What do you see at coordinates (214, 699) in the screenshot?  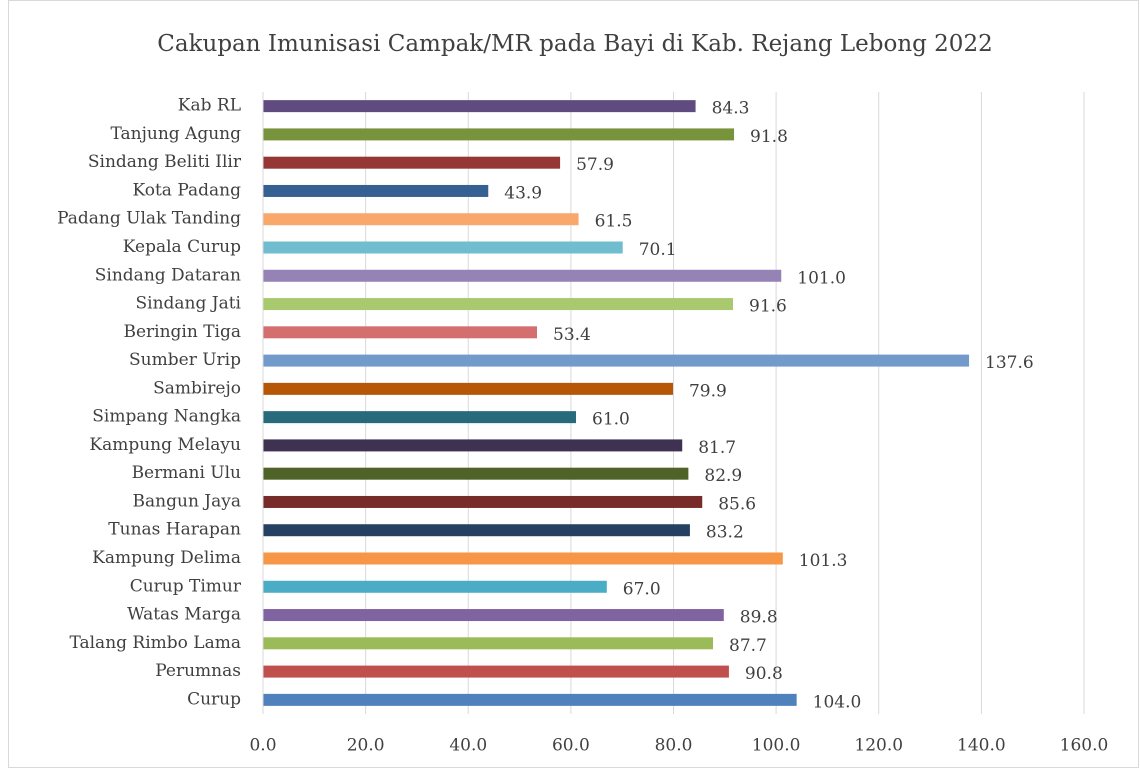 I see `y-tick-label: Curup` at bounding box center [214, 699].